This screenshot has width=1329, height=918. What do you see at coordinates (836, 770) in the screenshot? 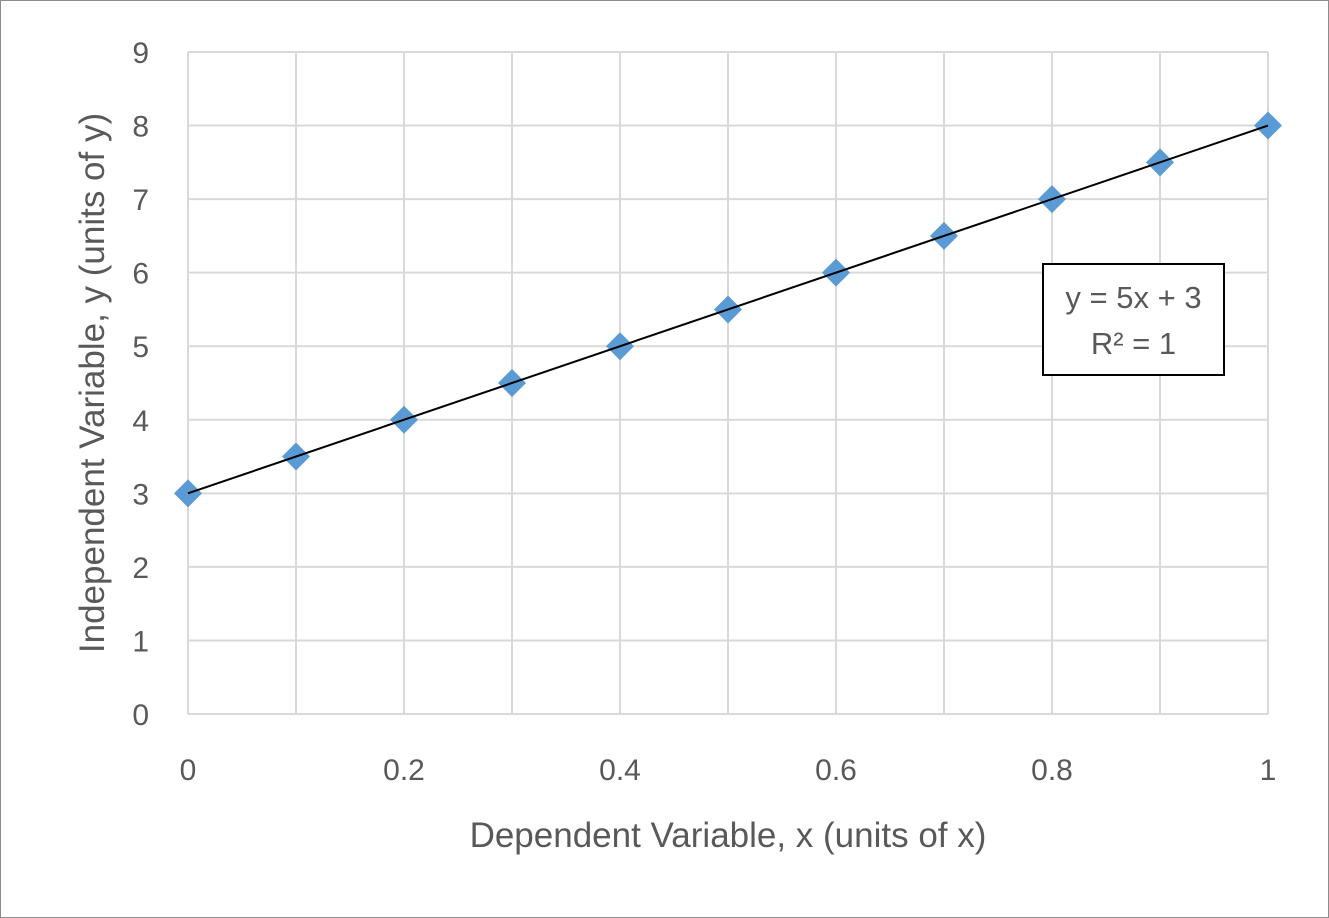
I see `x-tick-label: 0.6` at bounding box center [836, 770].